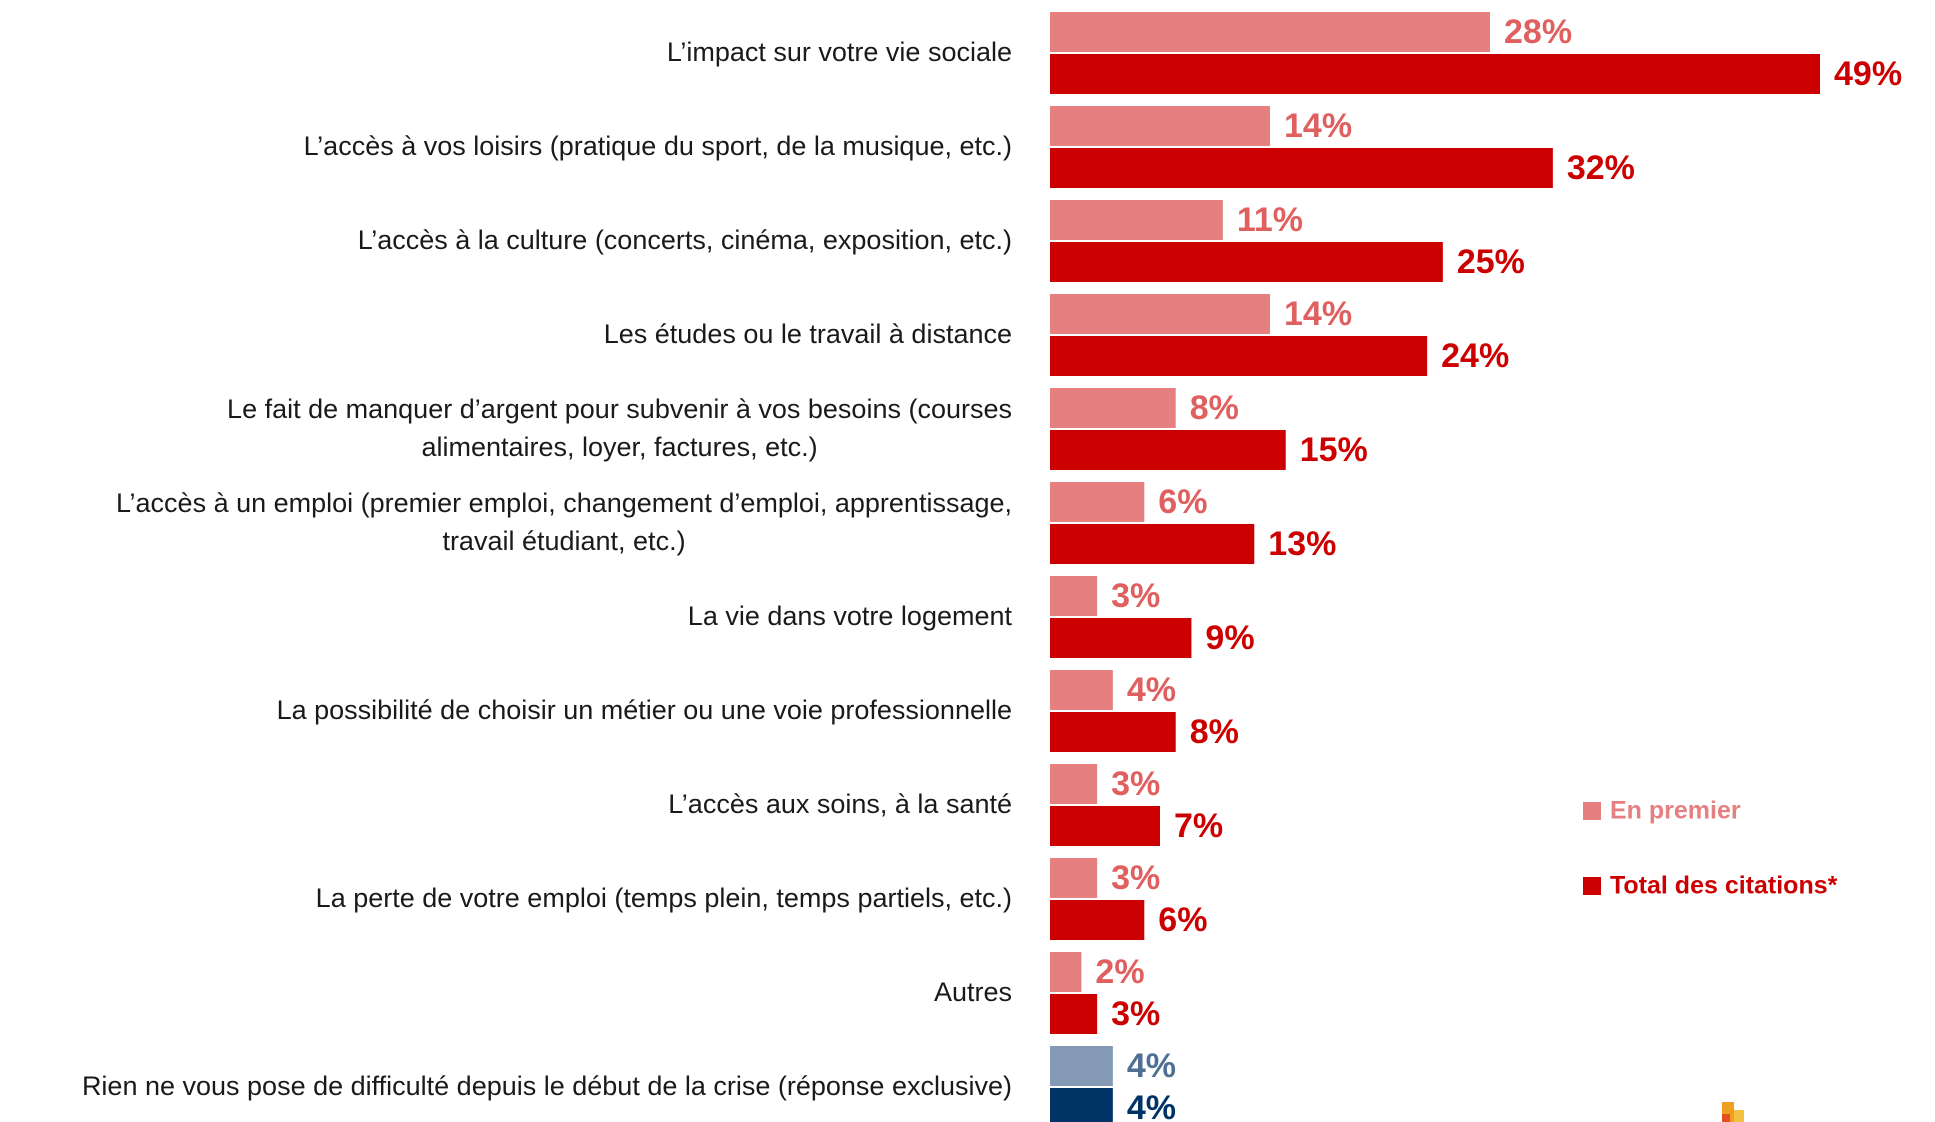 This screenshot has width=1935, height=1122. I want to click on value-label: 24%, so click(1475, 356).